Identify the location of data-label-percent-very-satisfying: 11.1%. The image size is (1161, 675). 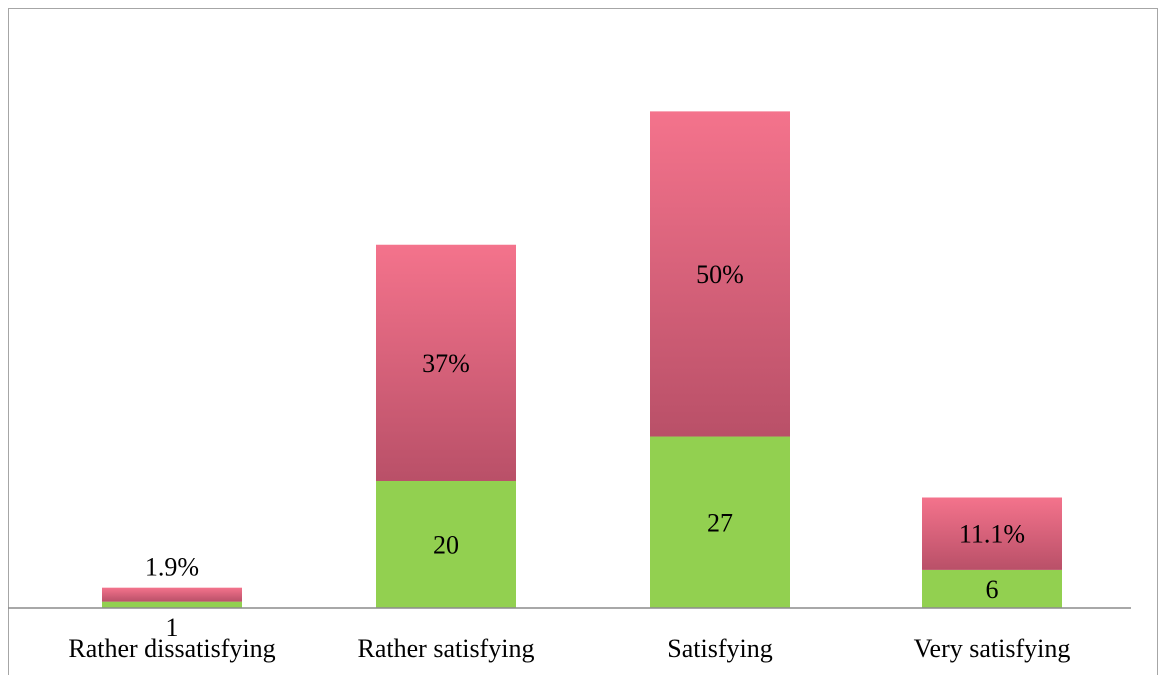
(992, 534).